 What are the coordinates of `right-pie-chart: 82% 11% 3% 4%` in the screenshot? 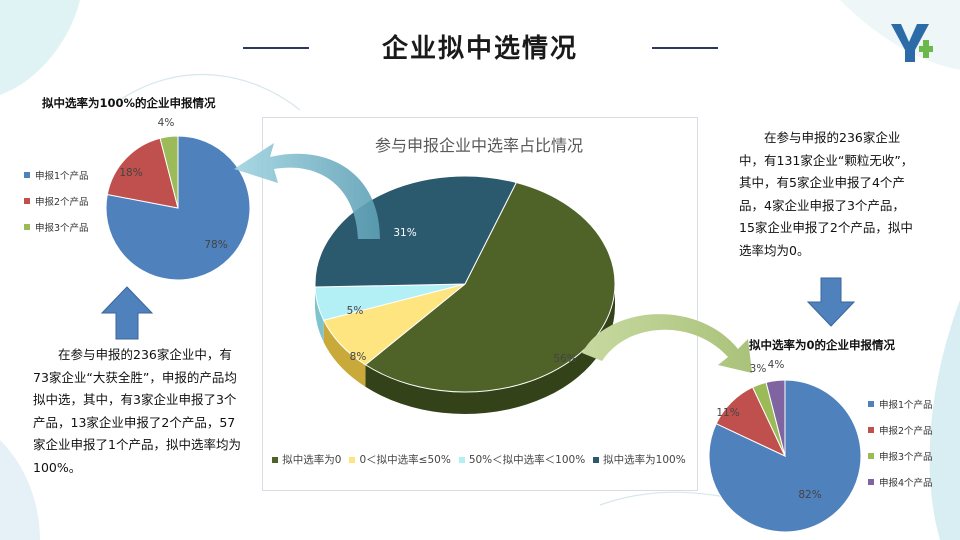 It's located at (785, 446).